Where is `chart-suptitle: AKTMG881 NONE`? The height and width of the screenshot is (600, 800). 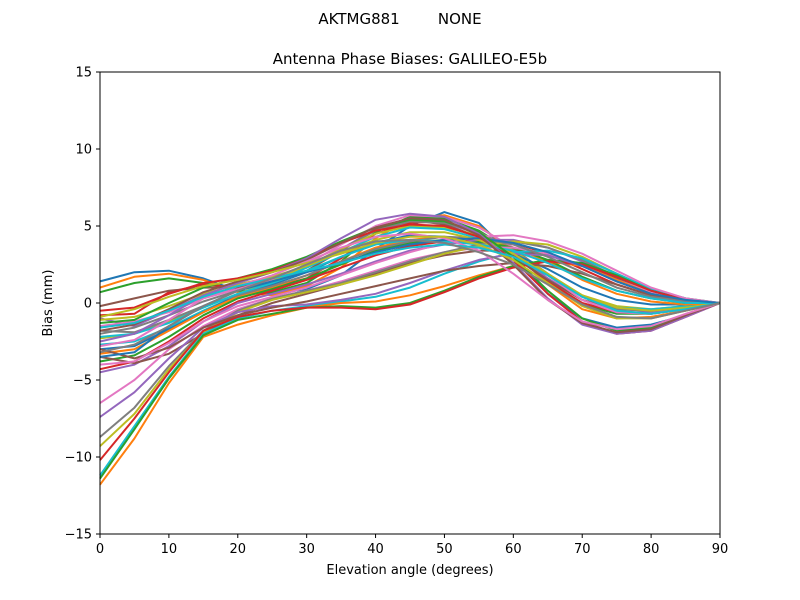
chart-suptitle: AKTMG881 NONE is located at coordinates (399, 19).